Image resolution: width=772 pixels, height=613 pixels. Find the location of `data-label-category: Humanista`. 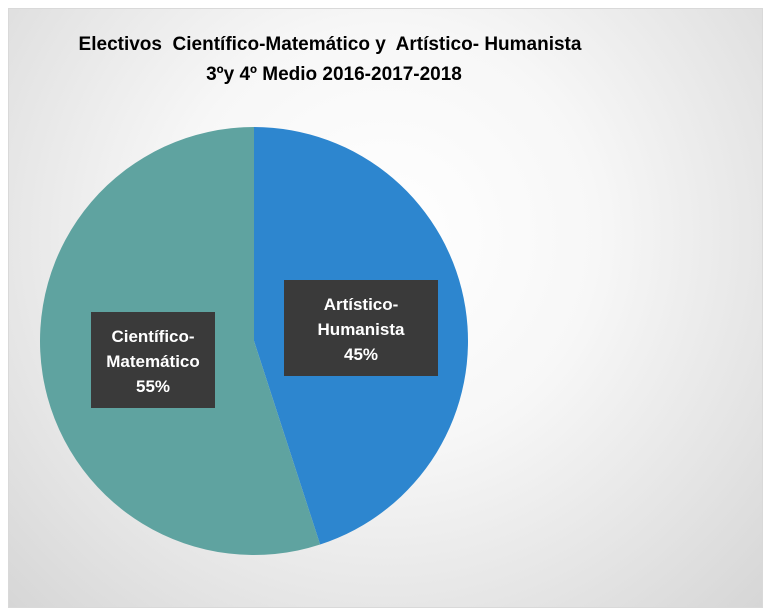

data-label-category: Humanista is located at coordinates (361, 329).